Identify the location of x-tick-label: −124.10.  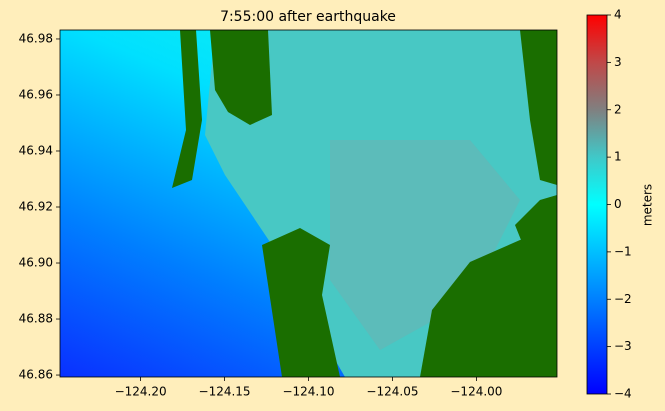
(308, 392).